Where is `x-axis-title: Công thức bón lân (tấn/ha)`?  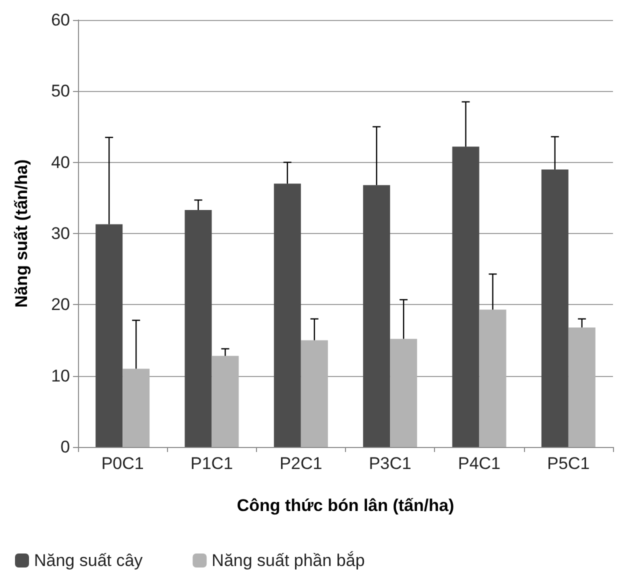 x-axis-title: Công thức bón lân (tấn/ha) is located at coordinates (345, 505).